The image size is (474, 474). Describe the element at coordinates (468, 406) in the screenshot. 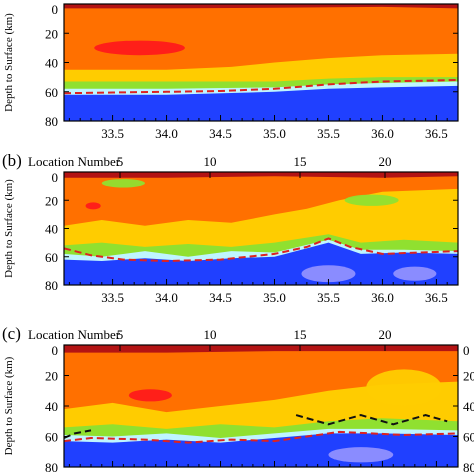

I see `right-y-tick-label: 40` at that location.